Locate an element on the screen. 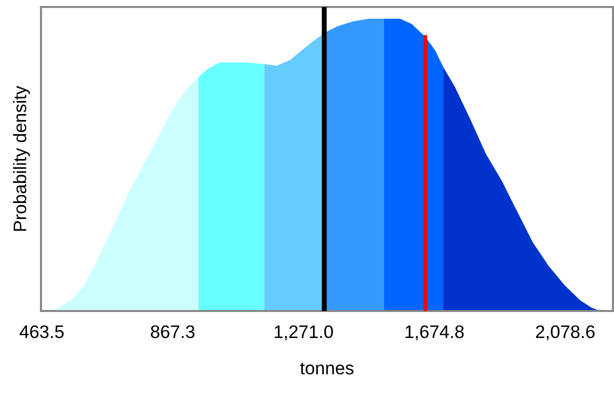  x-tick-label: 1,674.8 is located at coordinates (435, 332).